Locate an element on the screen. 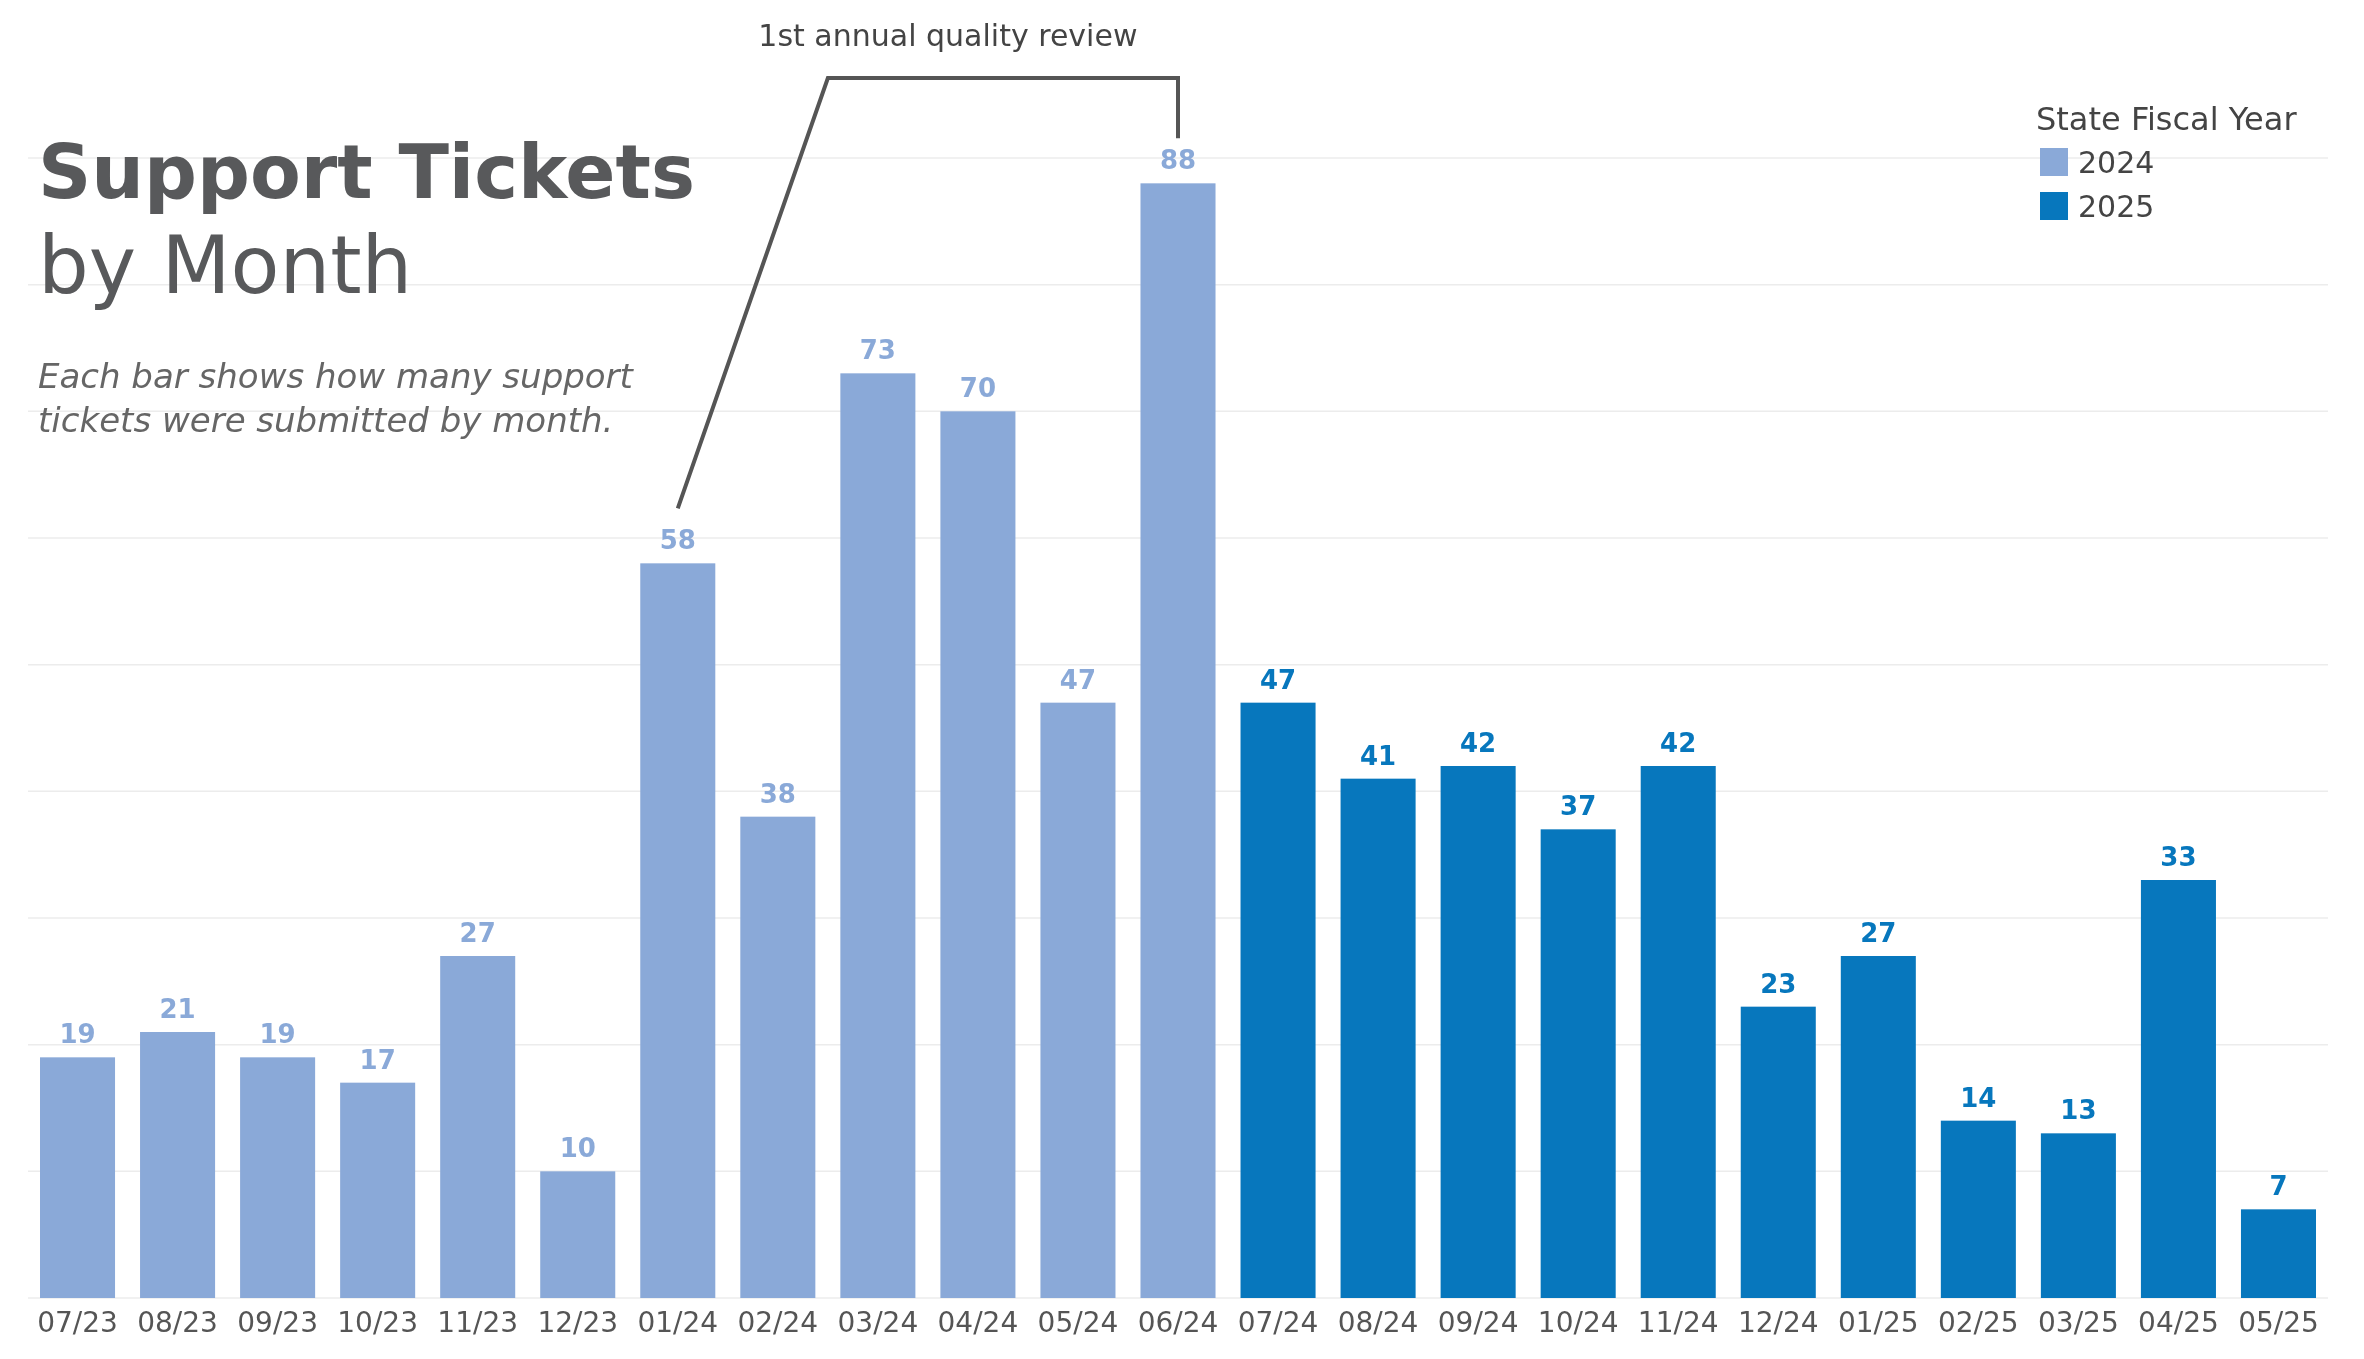 The image size is (2364, 1359). x-tick-label: 12/24 is located at coordinates (1778, 1322).